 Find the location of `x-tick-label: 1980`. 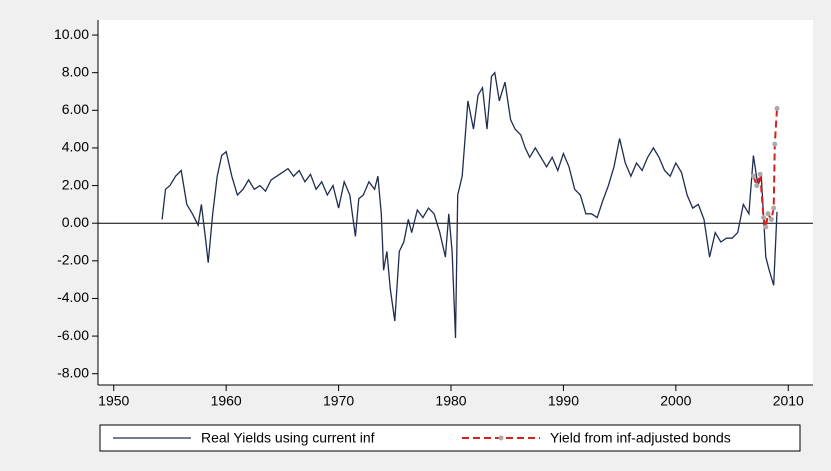

x-tick-label: 1980 is located at coordinates (450, 401).